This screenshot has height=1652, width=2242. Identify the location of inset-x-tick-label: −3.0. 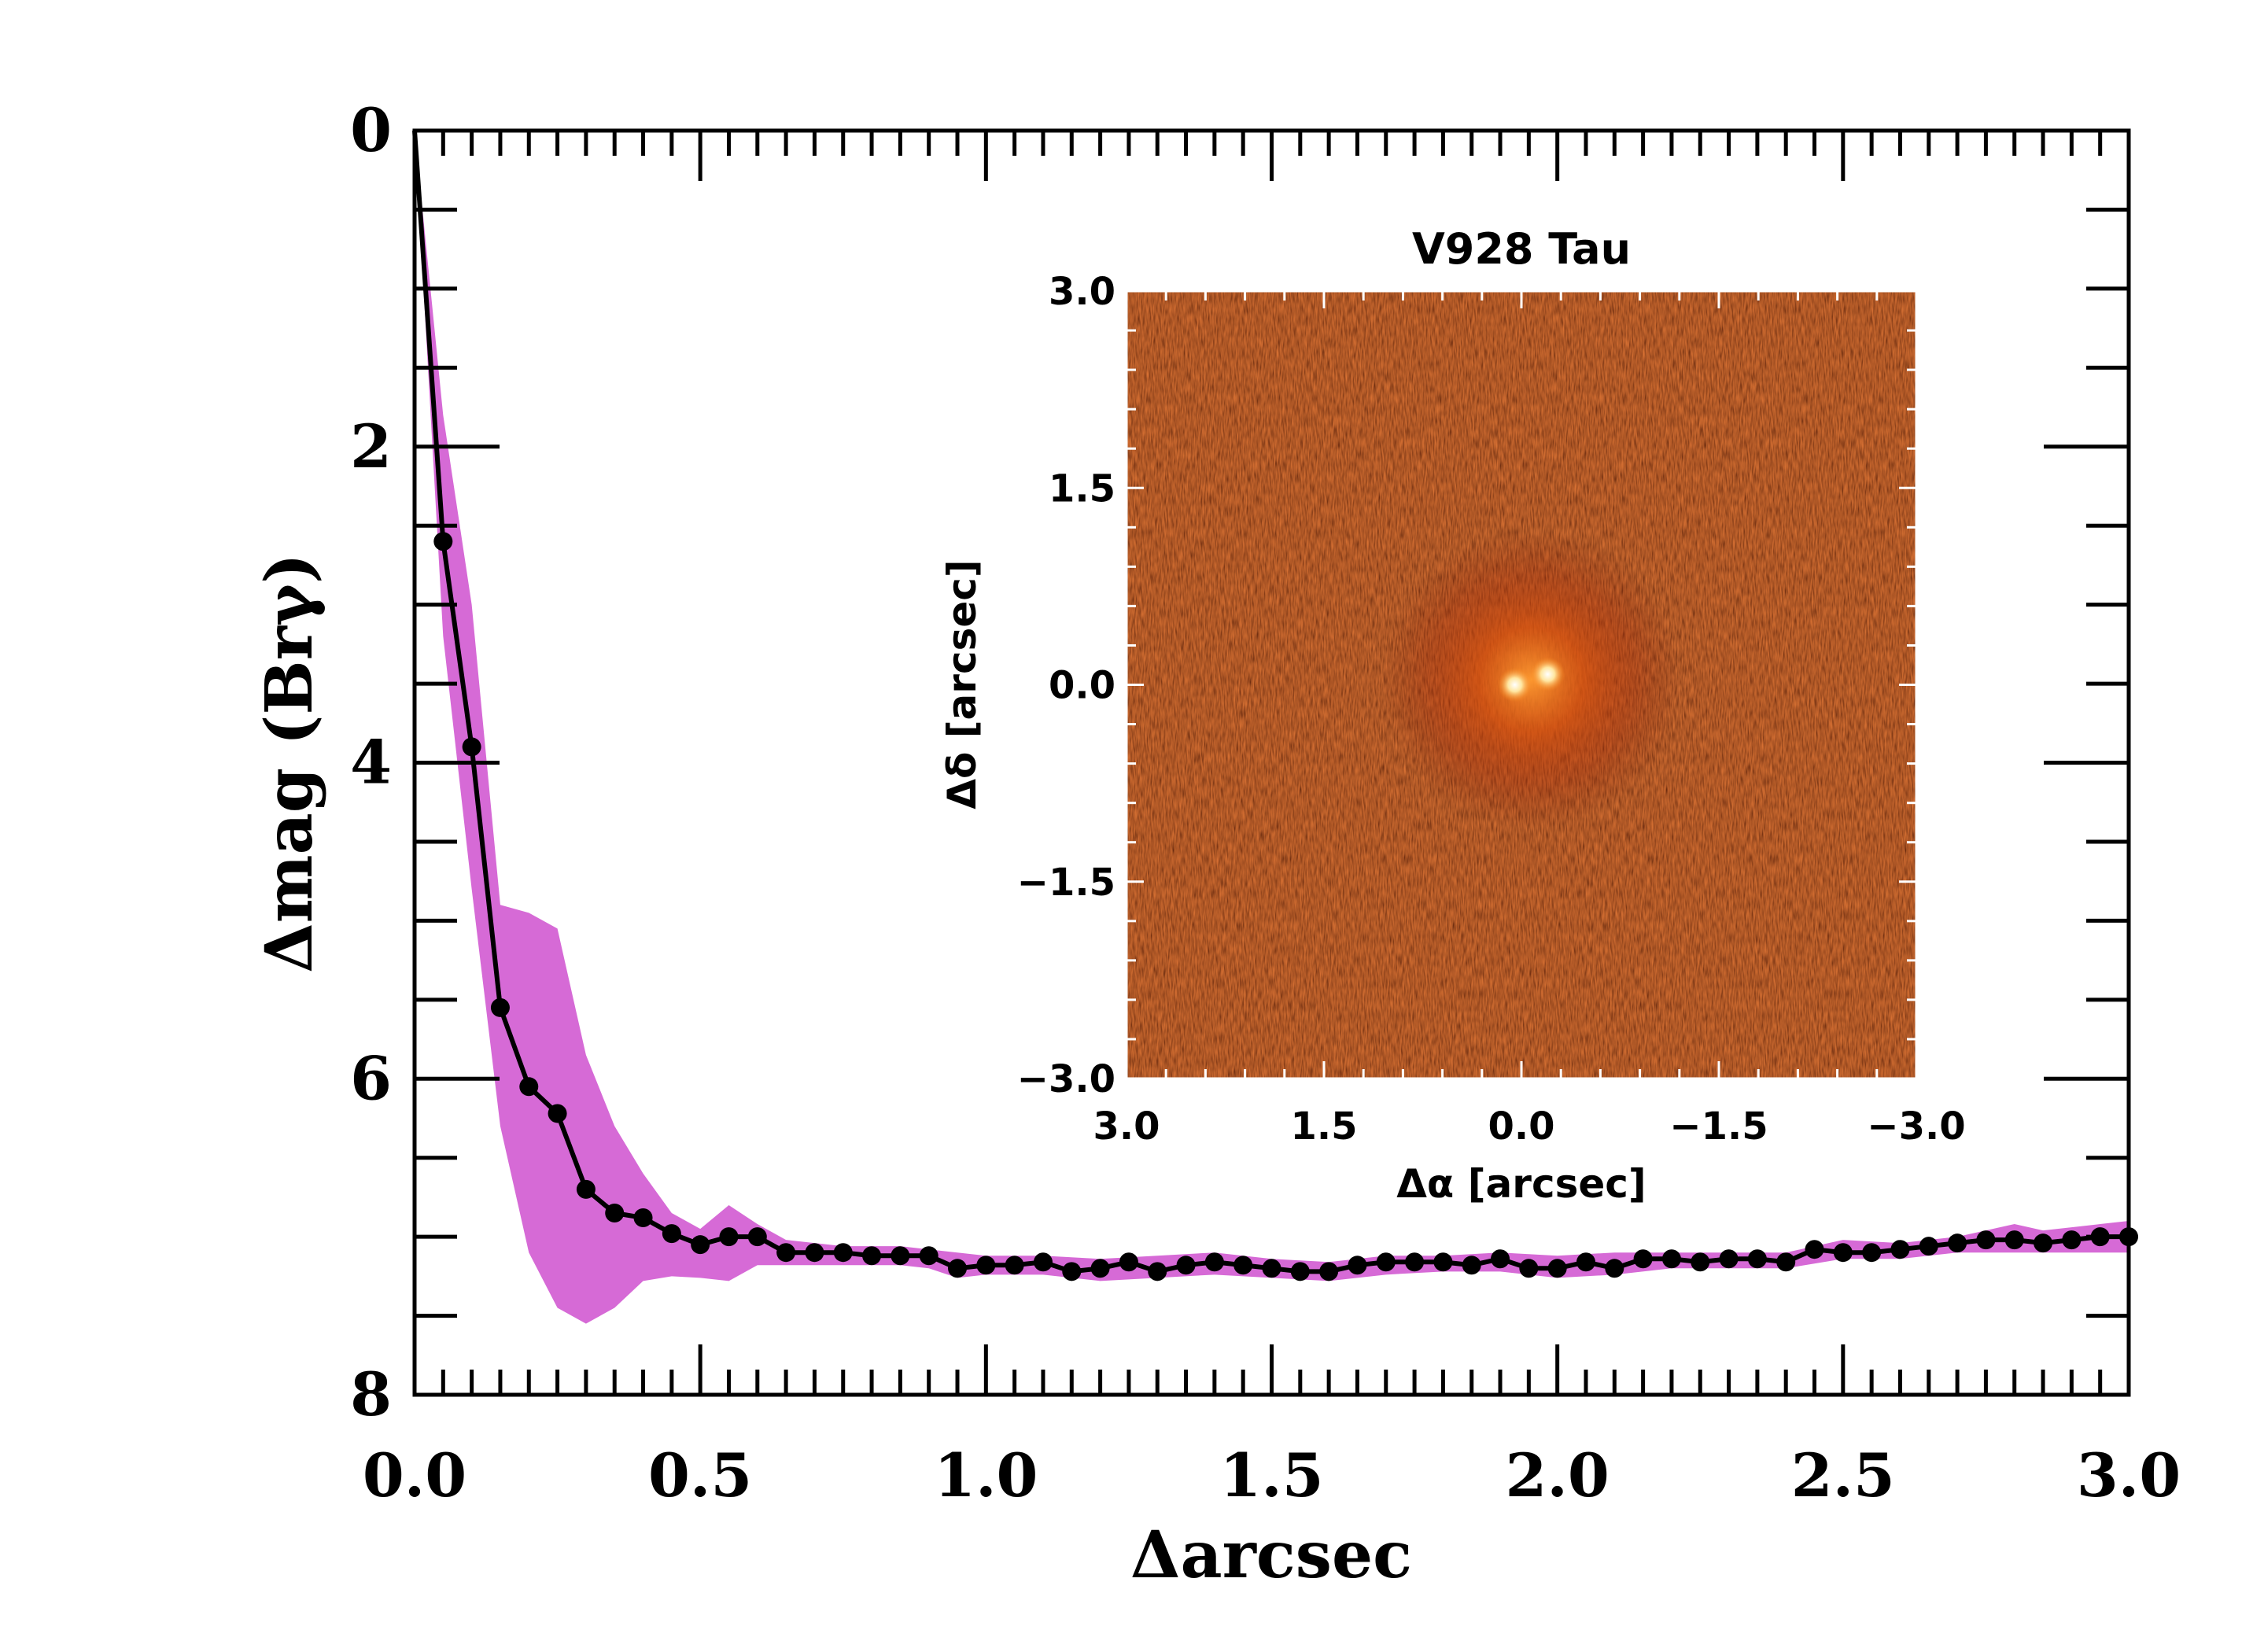
(1916, 1126).